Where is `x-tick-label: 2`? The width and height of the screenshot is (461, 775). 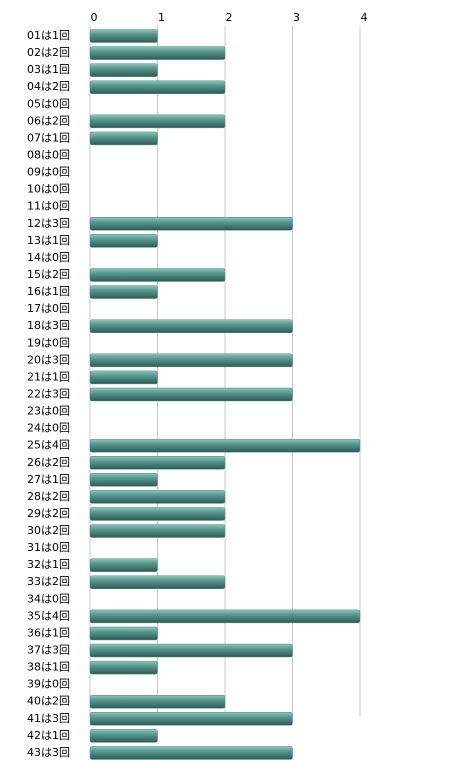 x-tick-label: 2 is located at coordinates (229, 17).